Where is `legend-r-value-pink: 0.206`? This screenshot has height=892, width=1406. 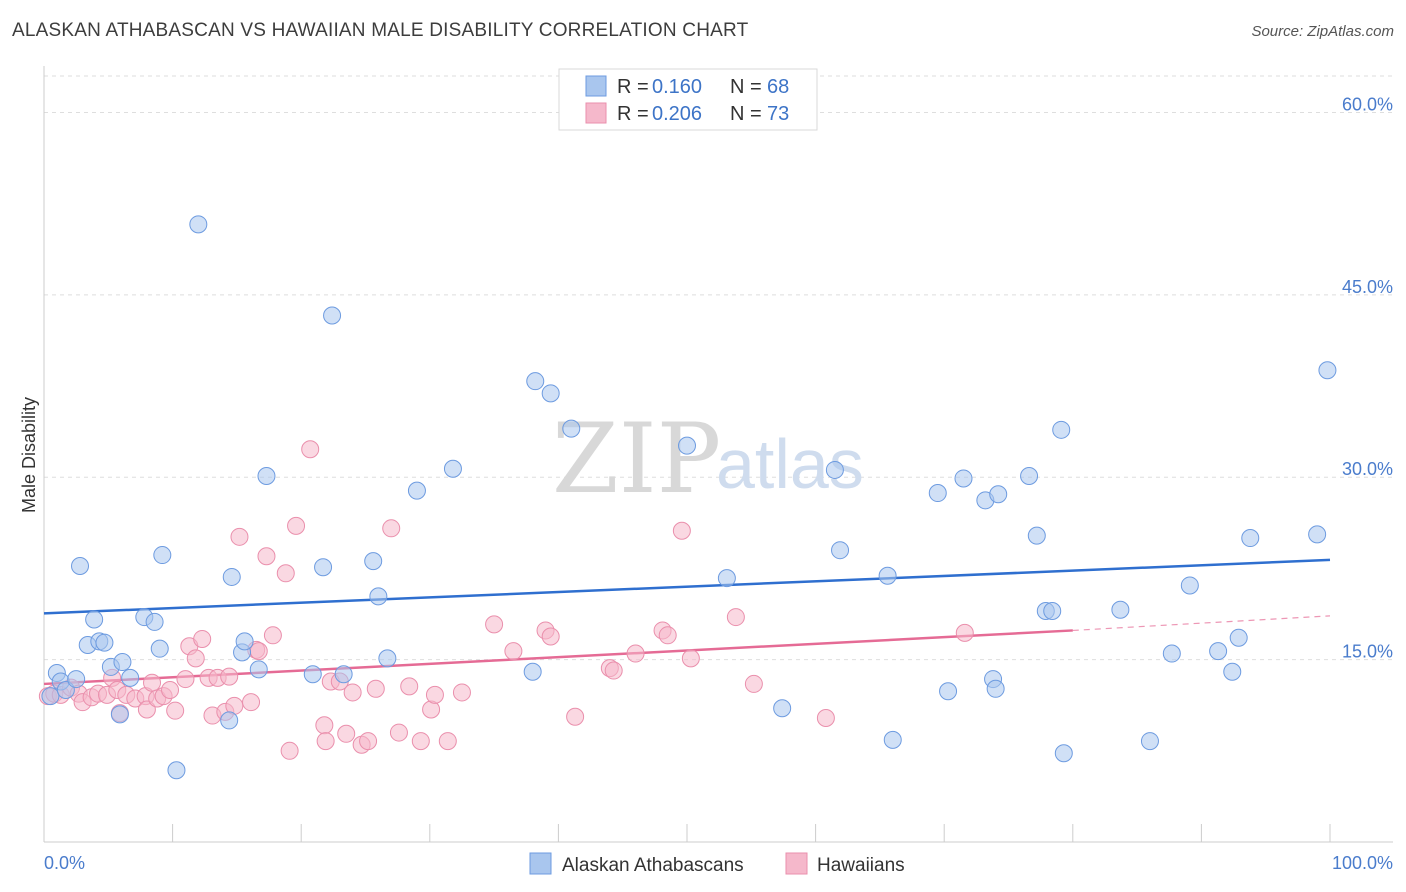 legend-r-value-pink: 0.206 is located at coordinates (677, 114).